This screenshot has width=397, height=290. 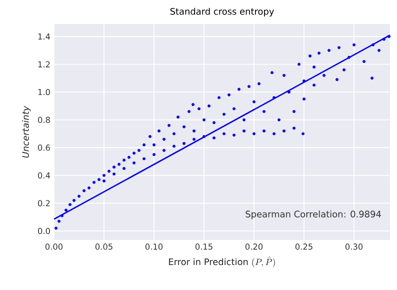 What do you see at coordinates (154, 247) in the screenshot?
I see `x-tick-label: 0.10` at bounding box center [154, 247].